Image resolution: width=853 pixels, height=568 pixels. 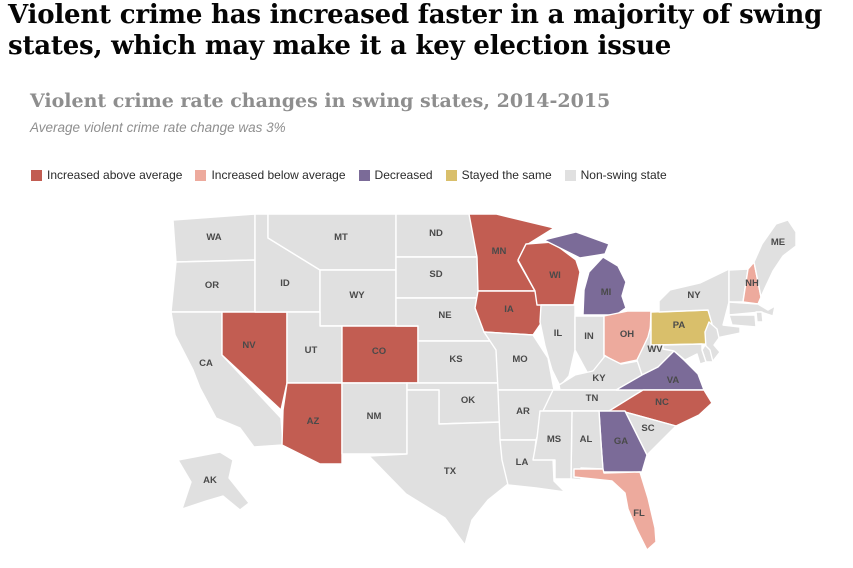 What do you see at coordinates (679, 325) in the screenshot?
I see `state-label-PA: PA` at bounding box center [679, 325].